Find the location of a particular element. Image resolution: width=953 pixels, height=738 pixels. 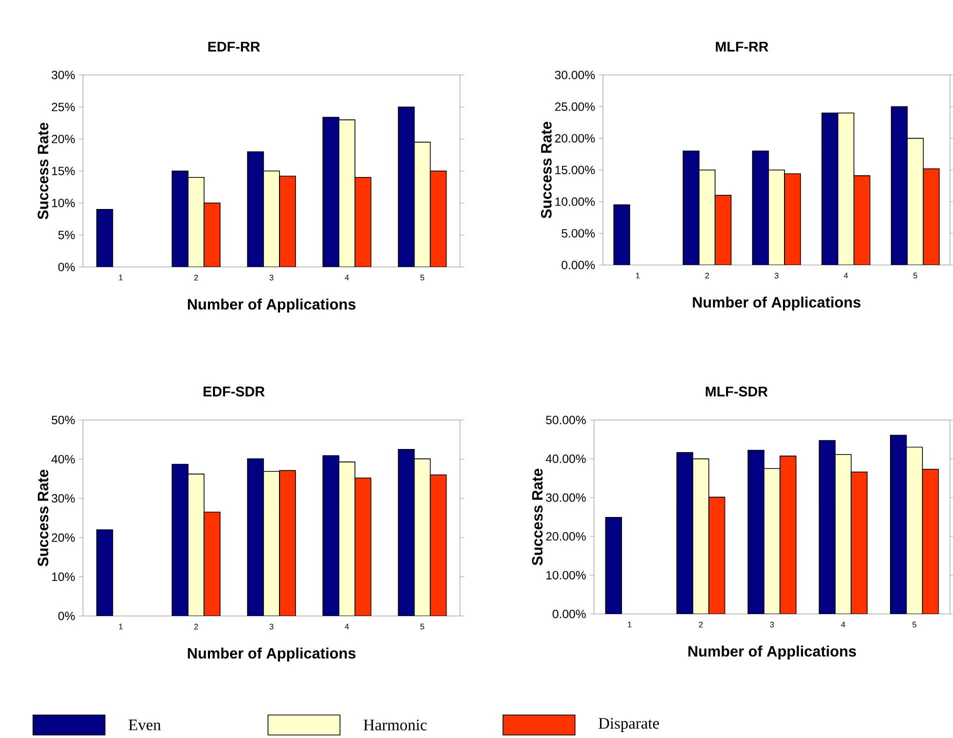

y-tick-label: 50% is located at coordinates (63, 420).